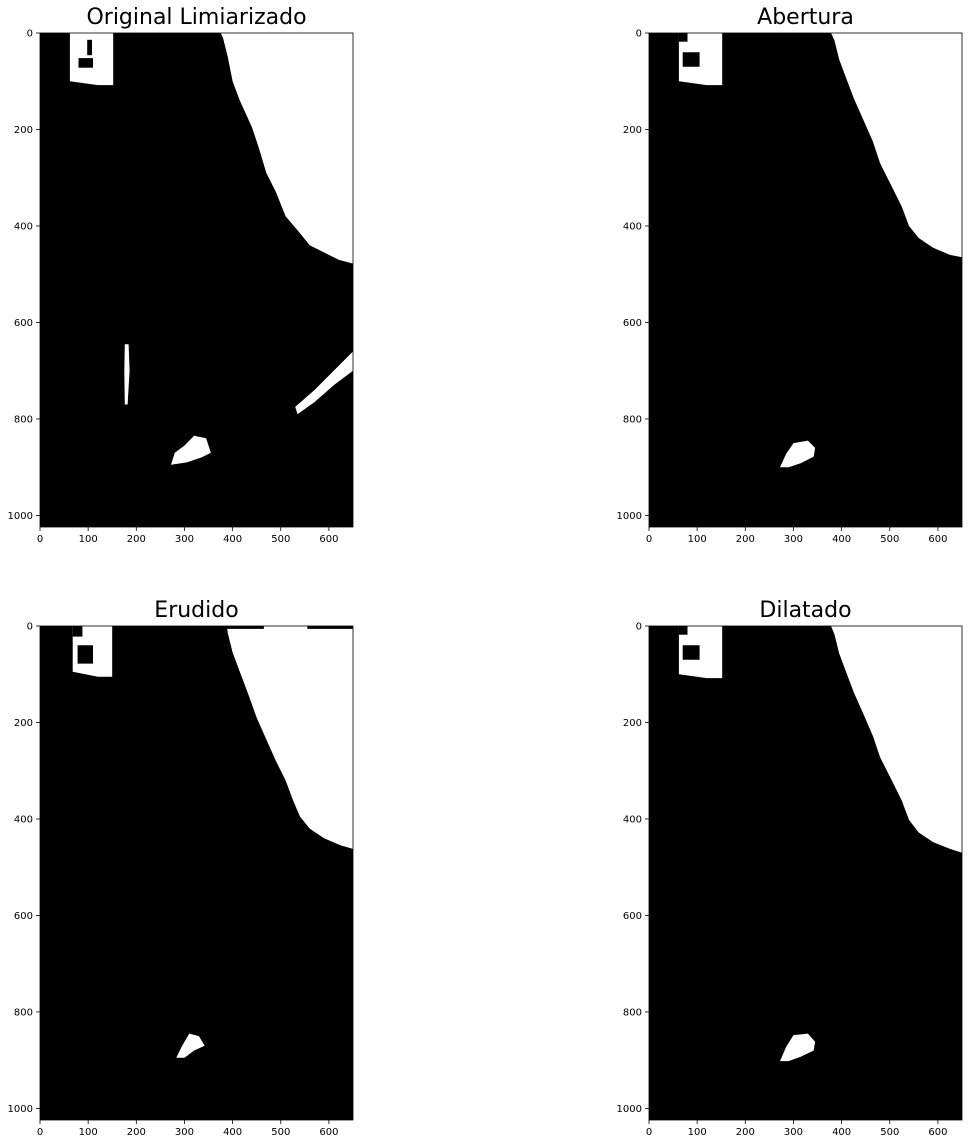  I want to click on panel-title: Original Limiarizado, so click(196, 17).